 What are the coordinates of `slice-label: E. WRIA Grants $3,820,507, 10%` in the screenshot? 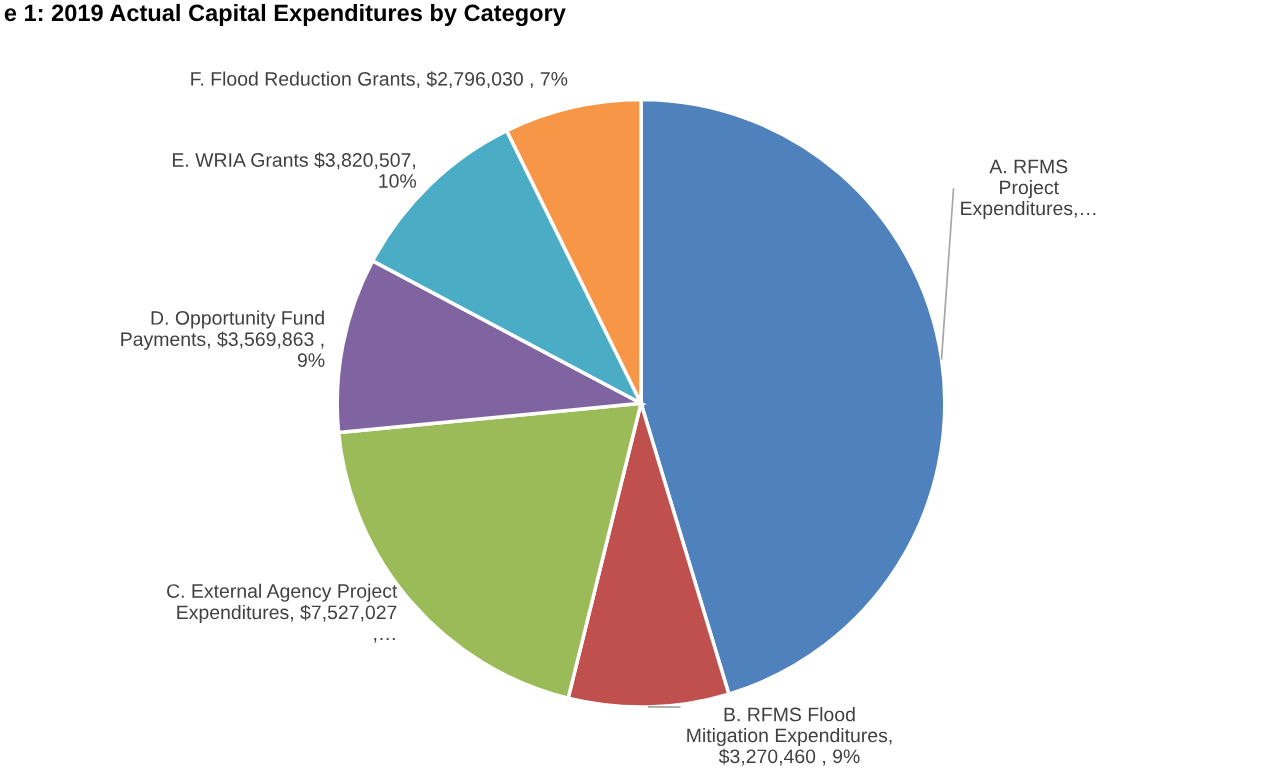 It's located at (294, 170).